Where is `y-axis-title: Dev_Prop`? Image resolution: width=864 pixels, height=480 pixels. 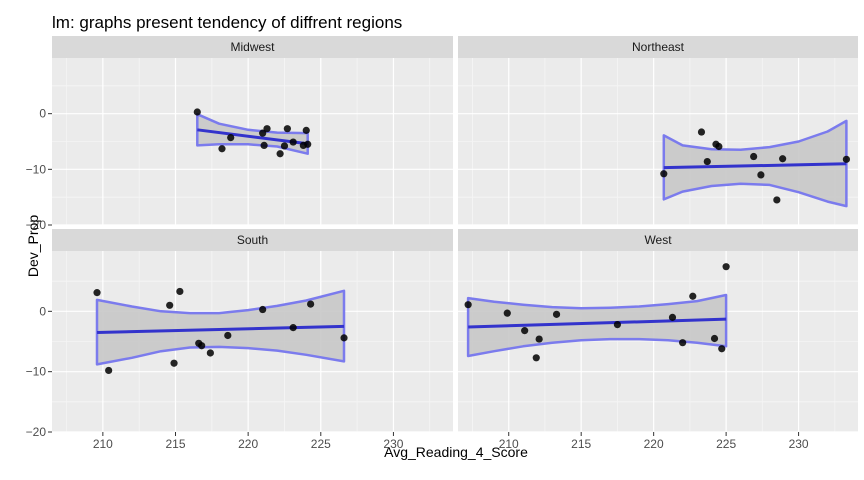 y-axis-title: Dev_Prop is located at coordinates (33, 246).